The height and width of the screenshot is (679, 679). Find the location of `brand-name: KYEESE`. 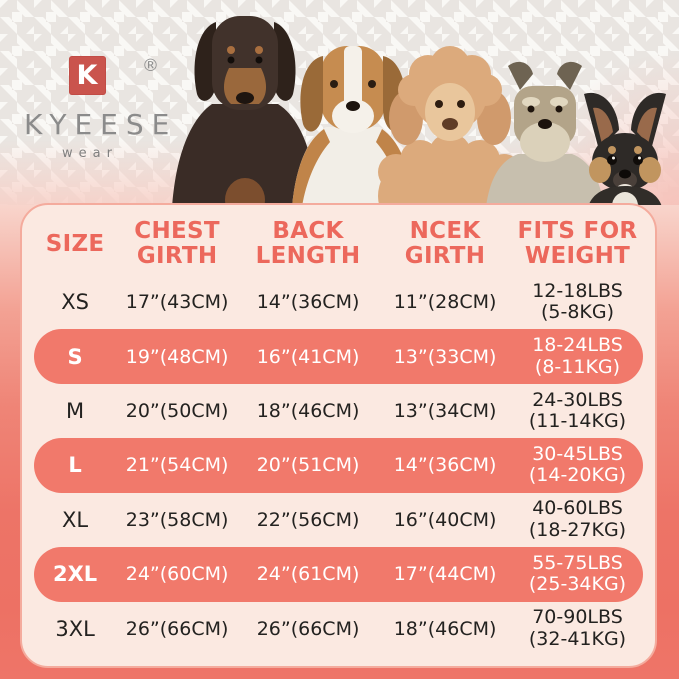

brand-name: KYEESE is located at coordinates (101, 124).